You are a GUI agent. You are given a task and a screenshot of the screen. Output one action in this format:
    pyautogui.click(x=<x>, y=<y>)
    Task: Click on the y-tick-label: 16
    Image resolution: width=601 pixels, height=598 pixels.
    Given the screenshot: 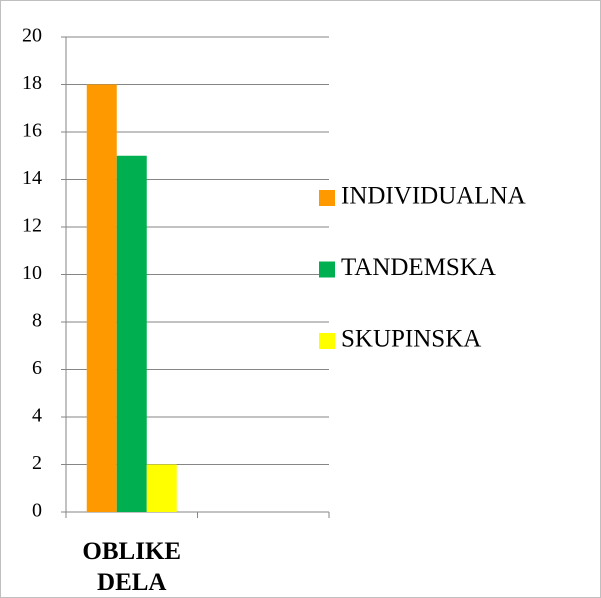 What is the action you would take?
    pyautogui.click(x=32, y=131)
    